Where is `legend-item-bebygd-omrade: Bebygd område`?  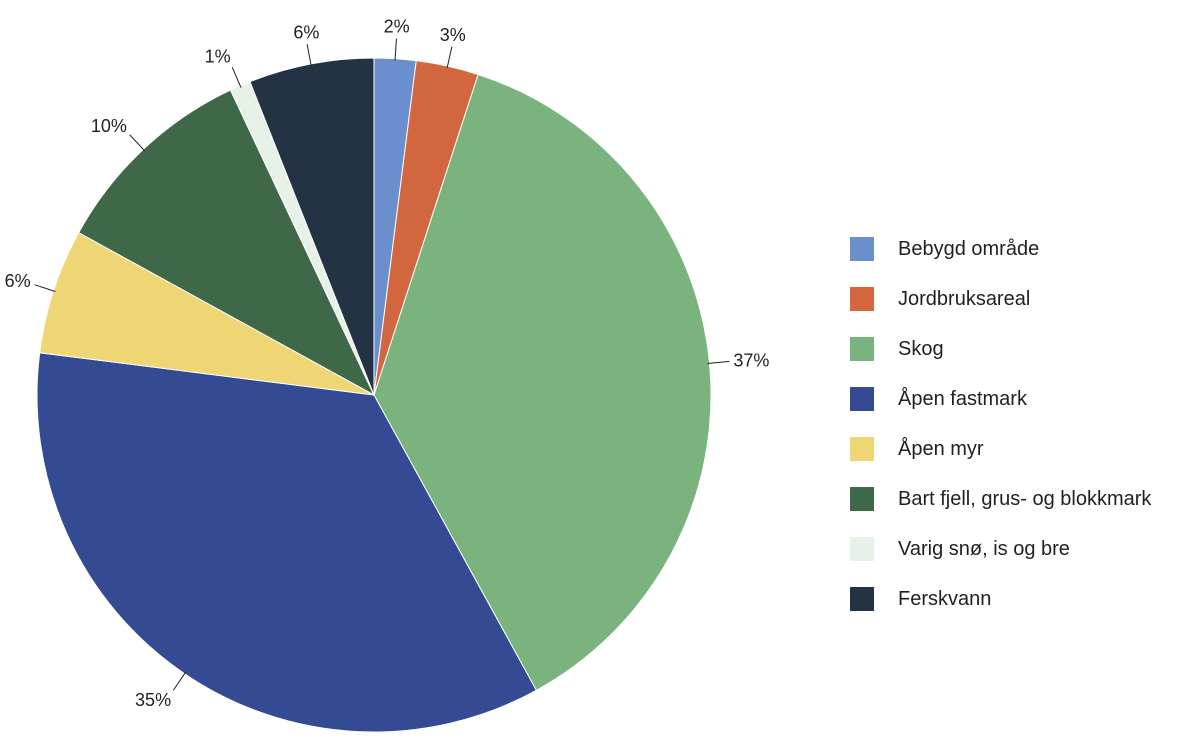 legend-item-bebygd-omrade: Bebygd område is located at coordinates (1000, 249).